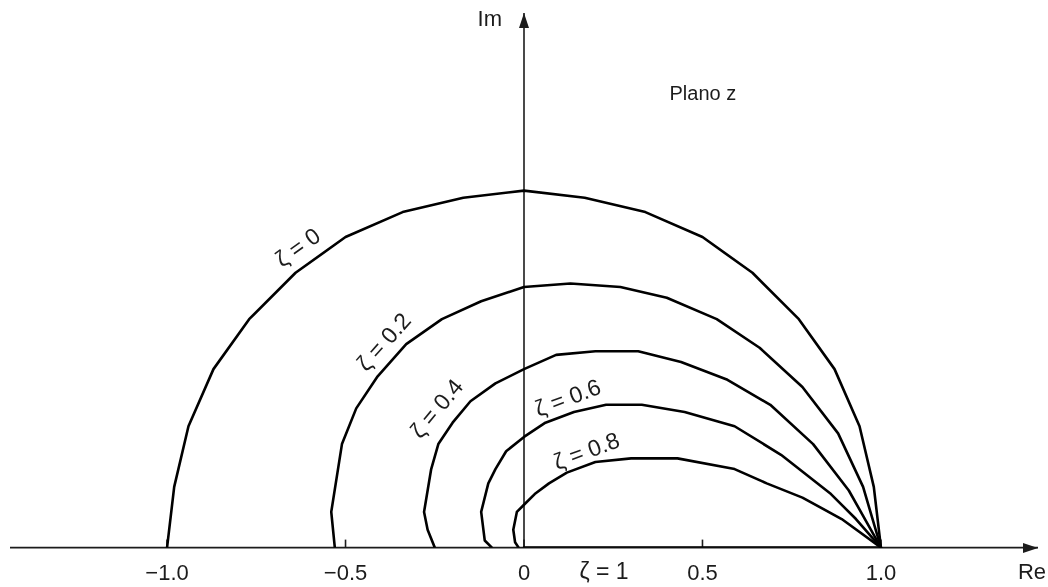 This screenshot has height=587, width=1048. What do you see at coordinates (702, 572) in the screenshot?
I see `x-tick-label: 0.5` at bounding box center [702, 572].